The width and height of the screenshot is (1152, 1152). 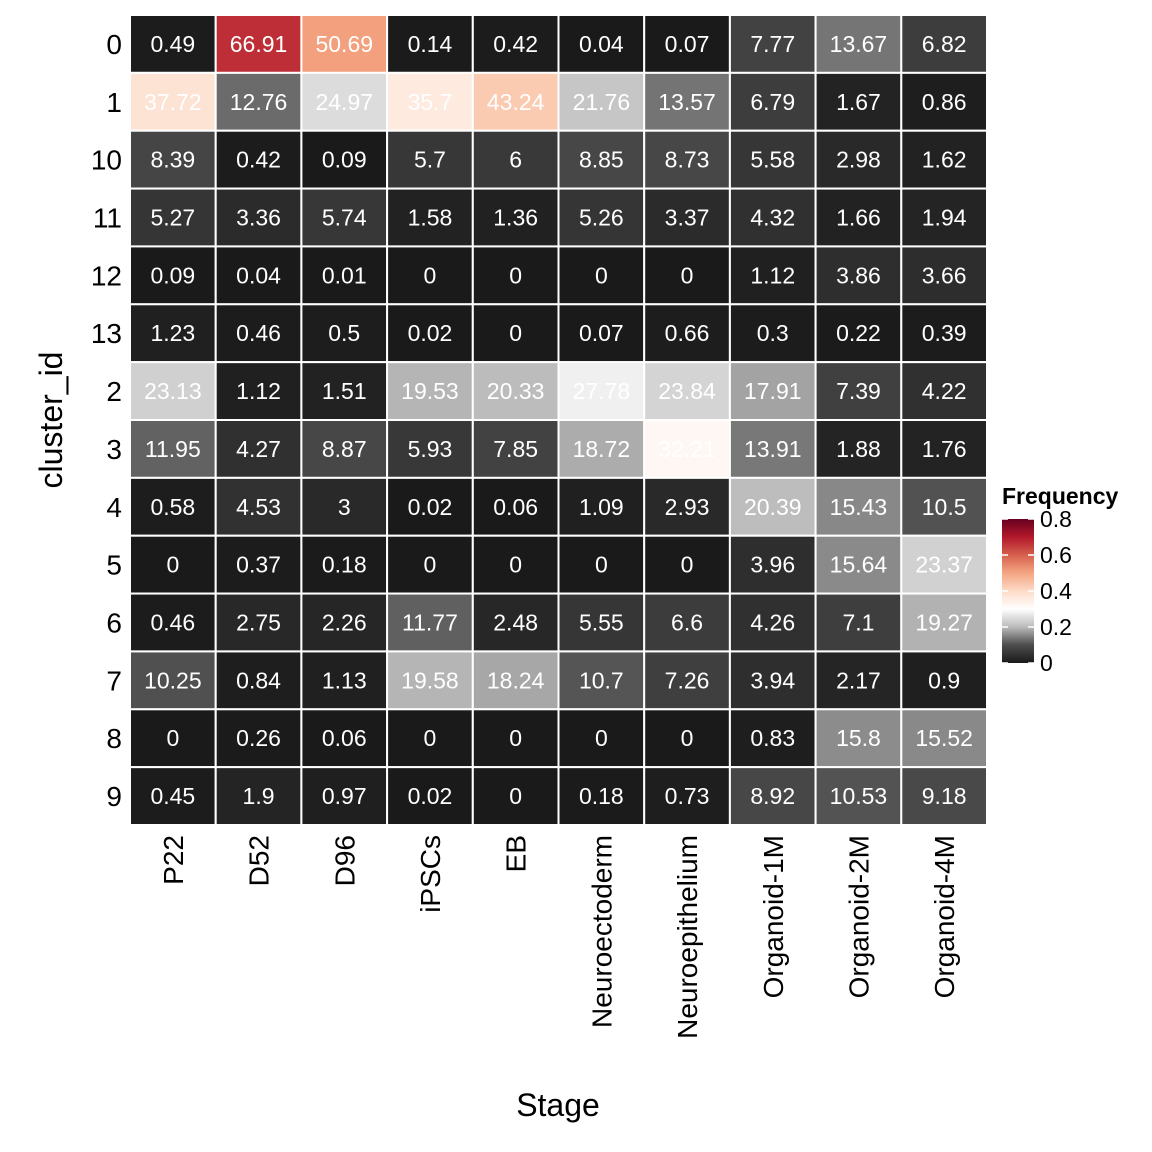 I want to click on cell-value-label: 4.22, so click(x=944, y=391).